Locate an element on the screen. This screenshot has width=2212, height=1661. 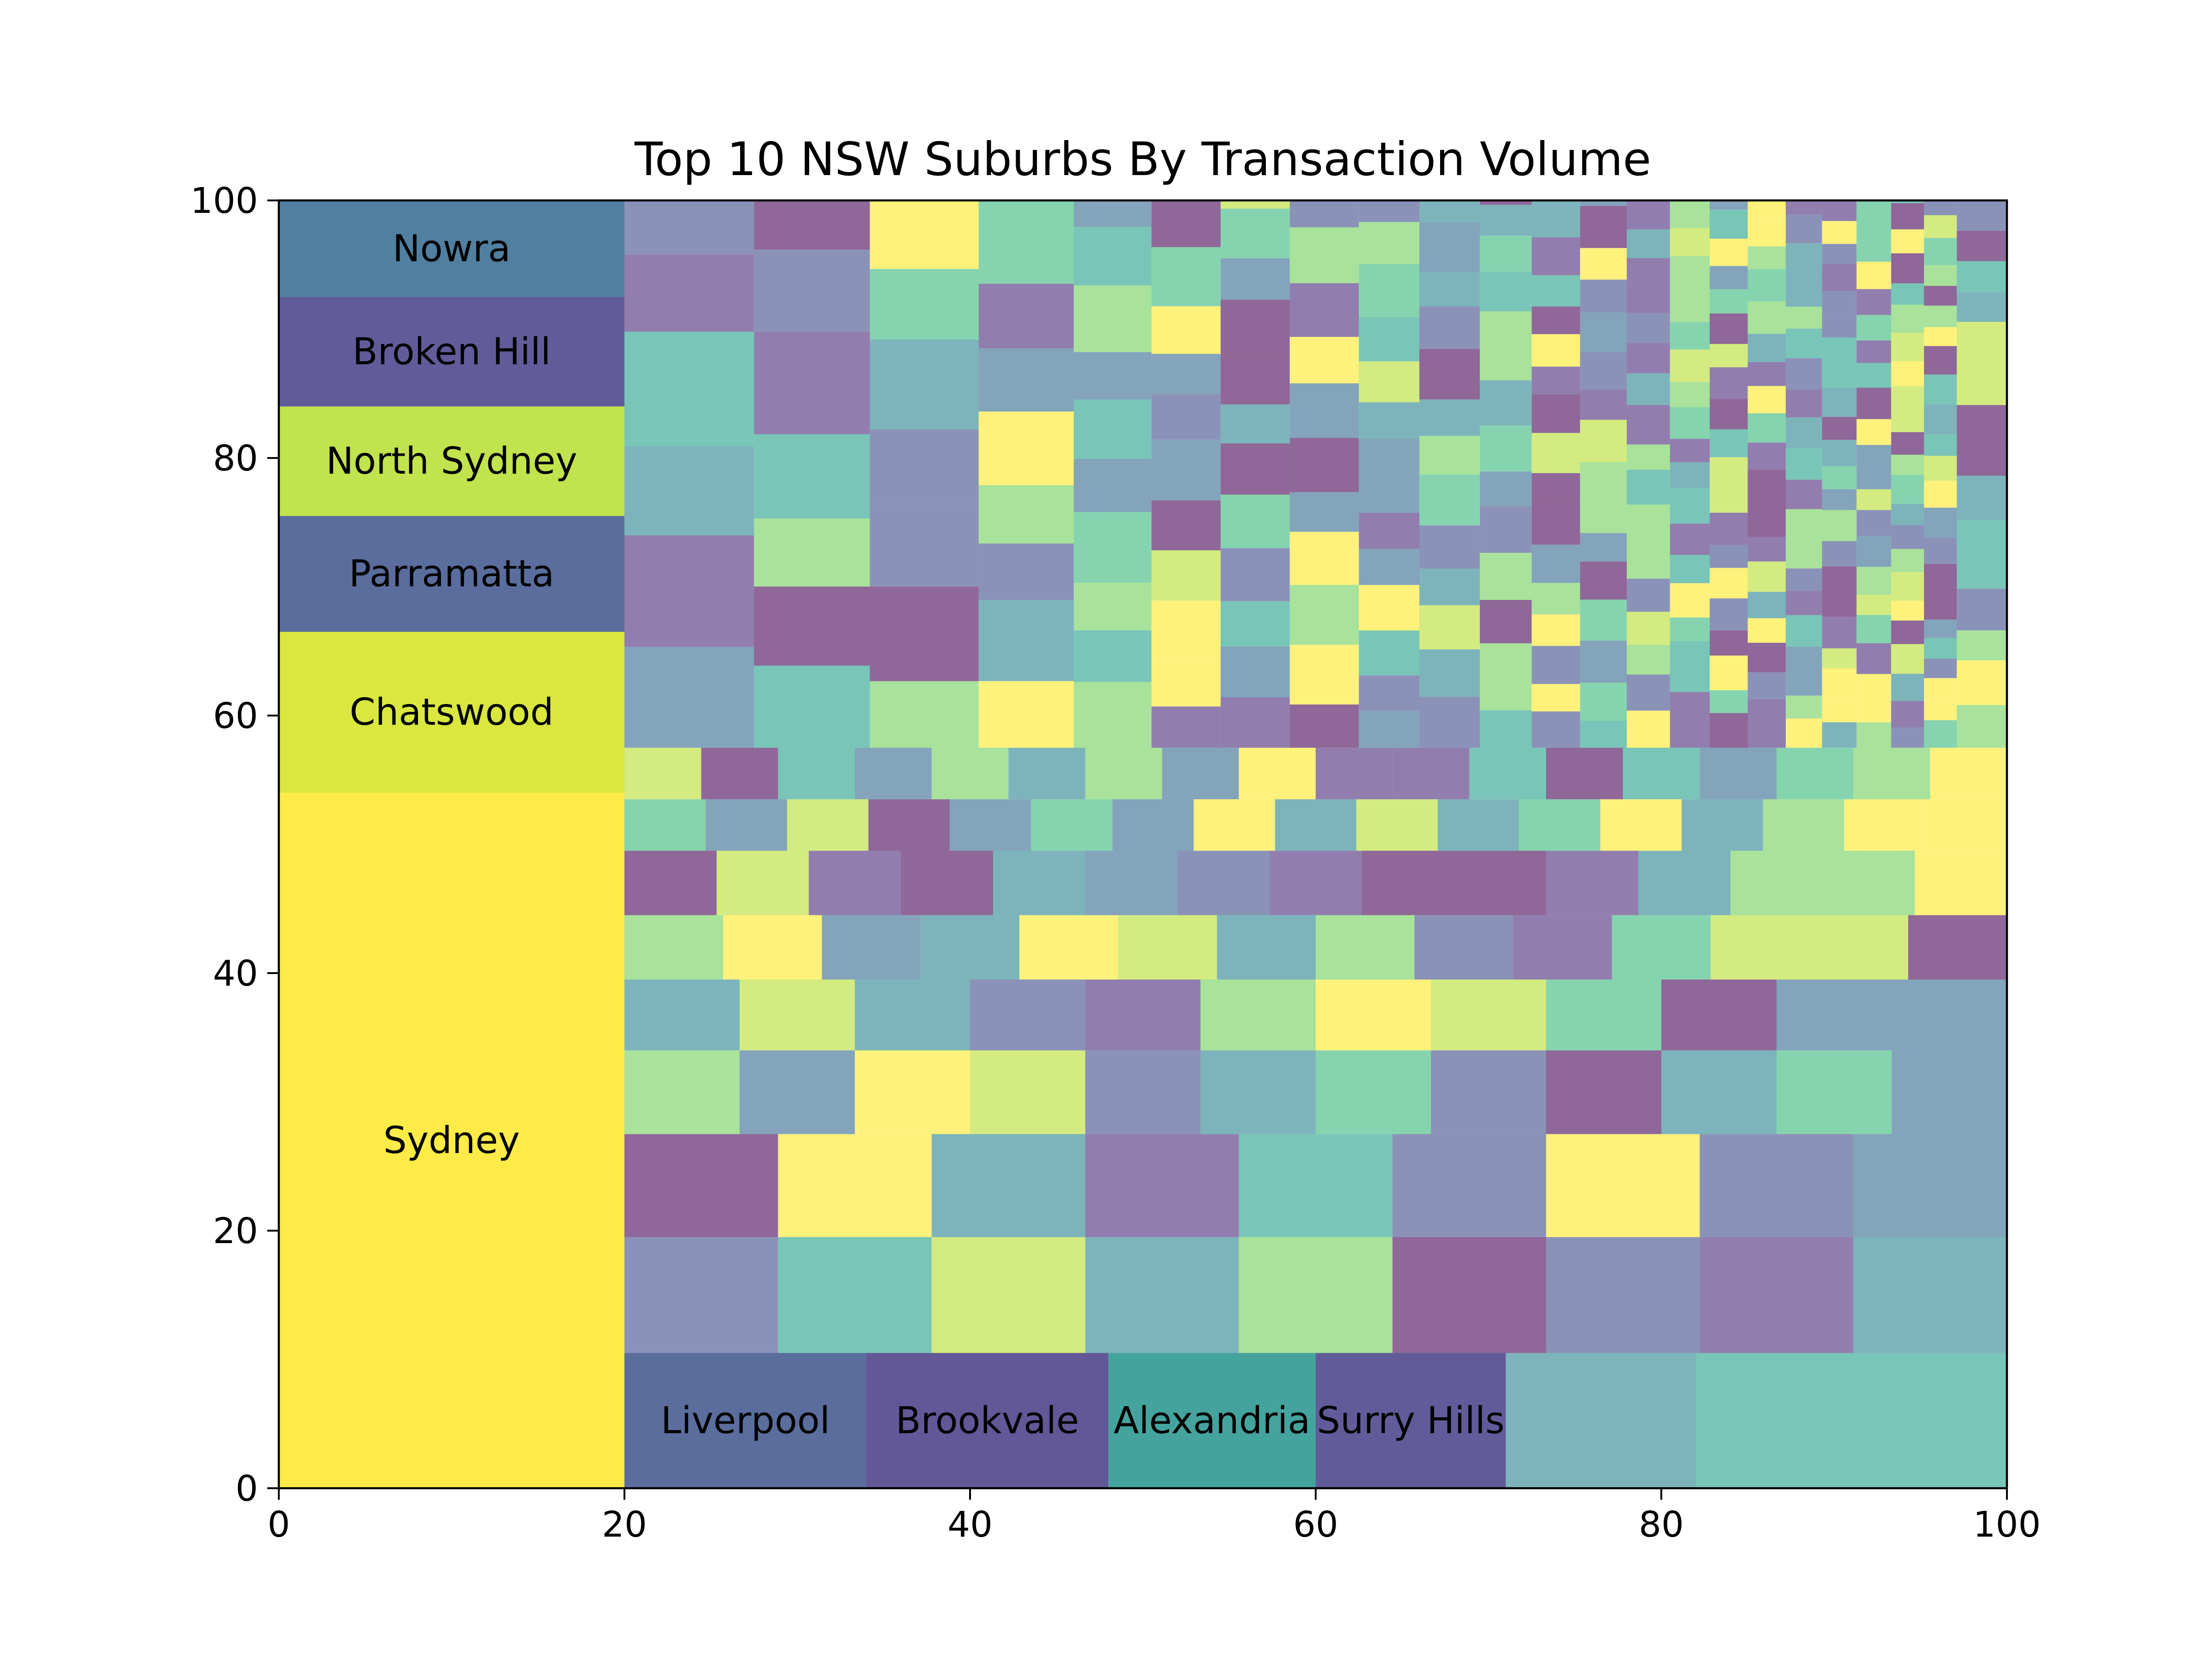
tile-surry-hills-overlay is located at coordinates (1411, 1420).